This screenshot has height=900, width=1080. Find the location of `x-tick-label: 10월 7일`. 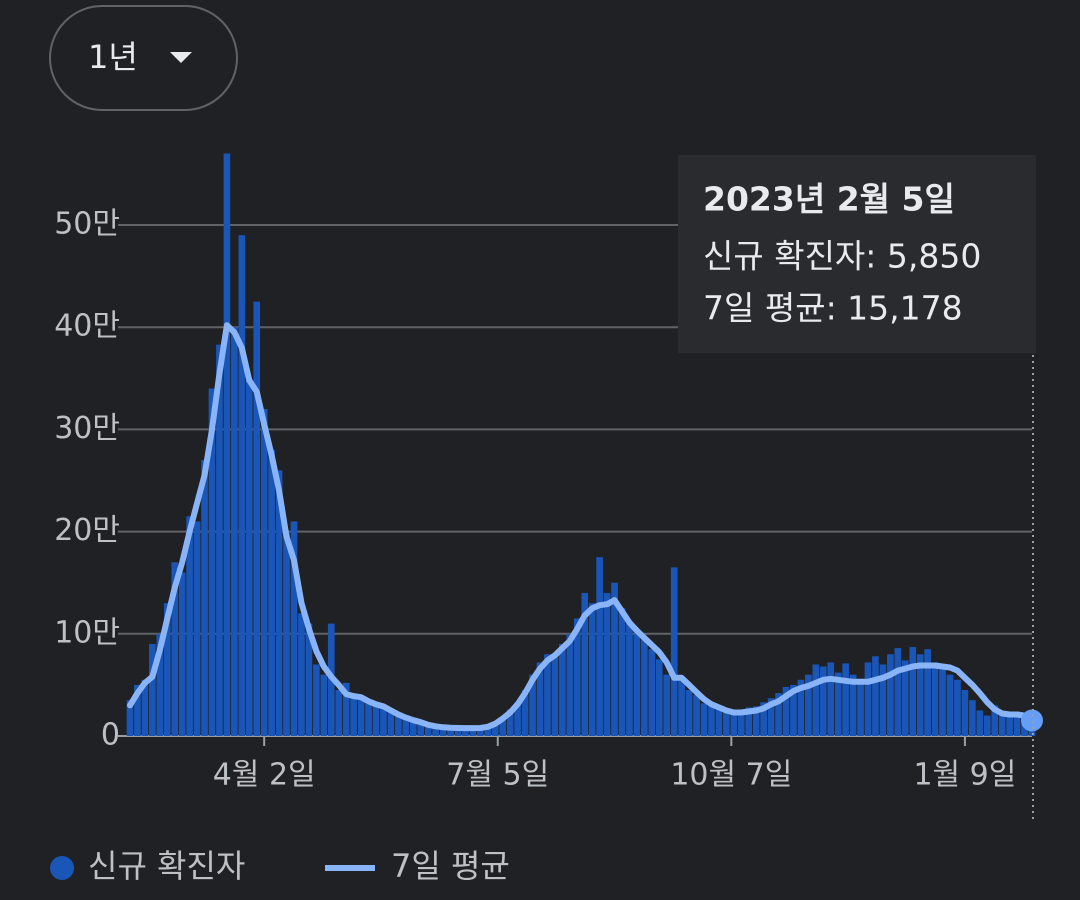

x-tick-label: 10월 7일 is located at coordinates (731, 775).